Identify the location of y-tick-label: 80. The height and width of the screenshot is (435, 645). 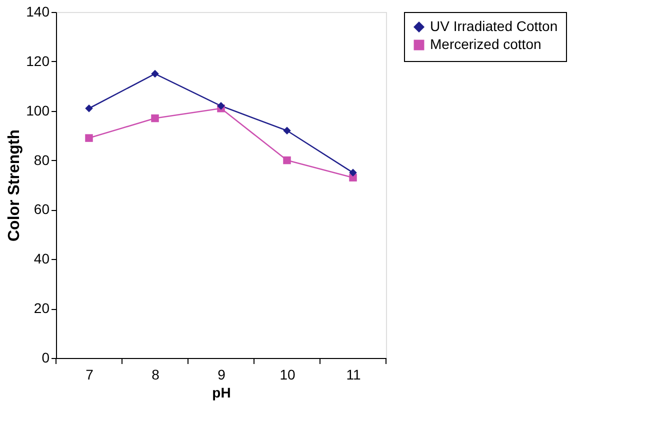
(42, 160).